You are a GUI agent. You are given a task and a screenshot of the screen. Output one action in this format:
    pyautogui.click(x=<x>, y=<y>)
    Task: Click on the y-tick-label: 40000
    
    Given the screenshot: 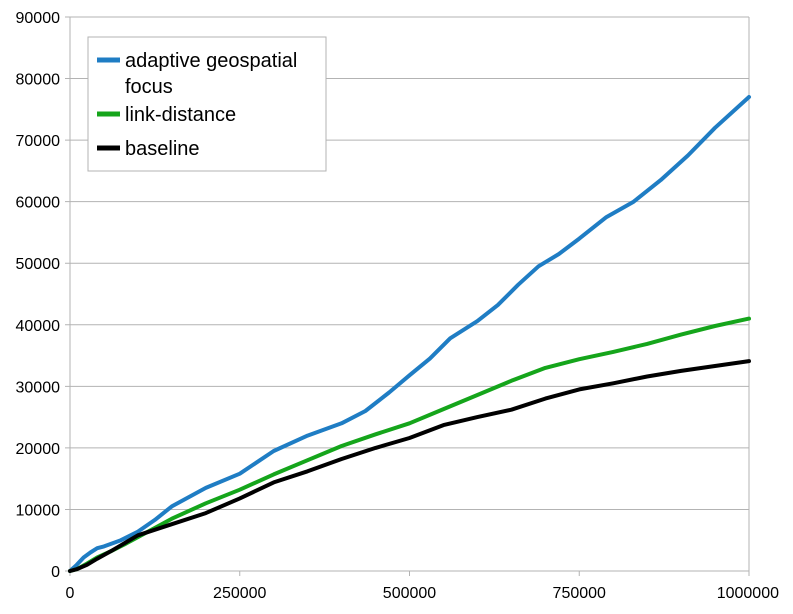 What is the action you would take?
    pyautogui.click(x=38, y=326)
    